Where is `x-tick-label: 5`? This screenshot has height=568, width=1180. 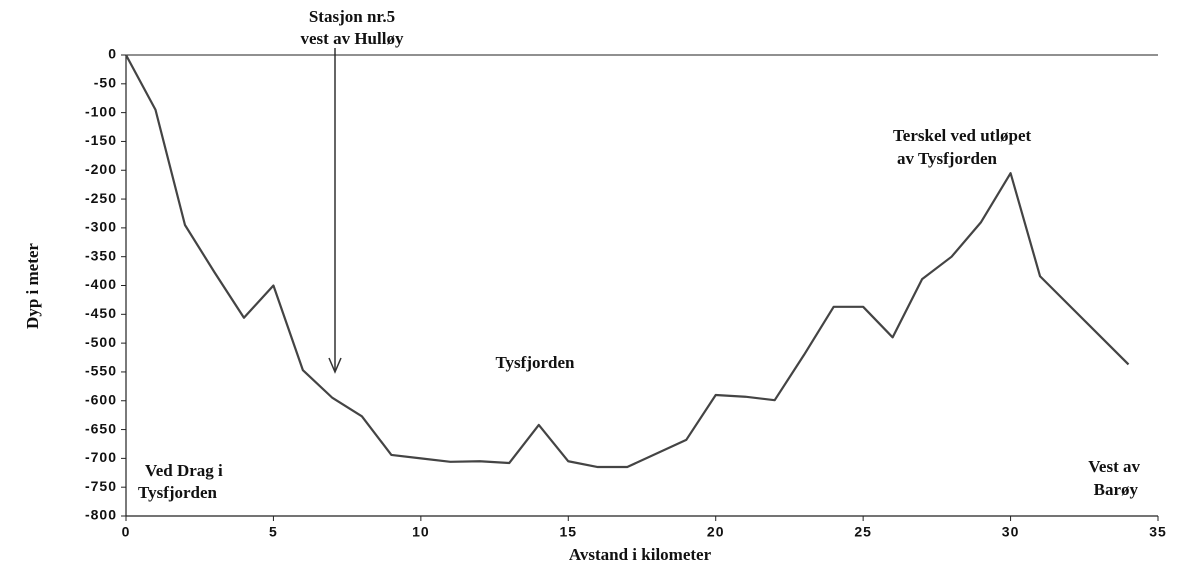 x-tick-label: 5 is located at coordinates (273, 532).